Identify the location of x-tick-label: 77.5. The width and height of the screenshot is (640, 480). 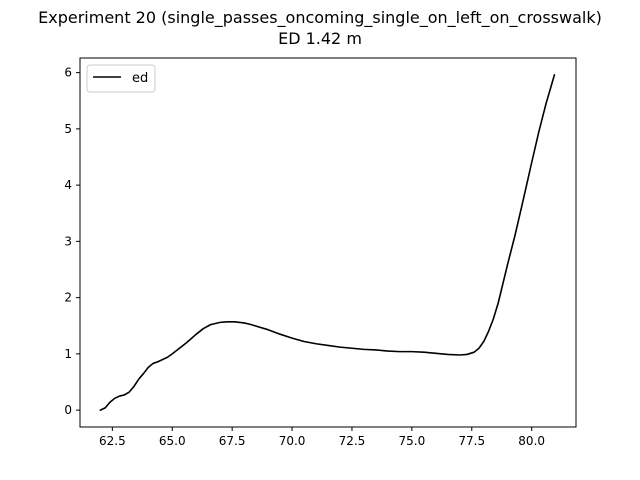
(471, 441).